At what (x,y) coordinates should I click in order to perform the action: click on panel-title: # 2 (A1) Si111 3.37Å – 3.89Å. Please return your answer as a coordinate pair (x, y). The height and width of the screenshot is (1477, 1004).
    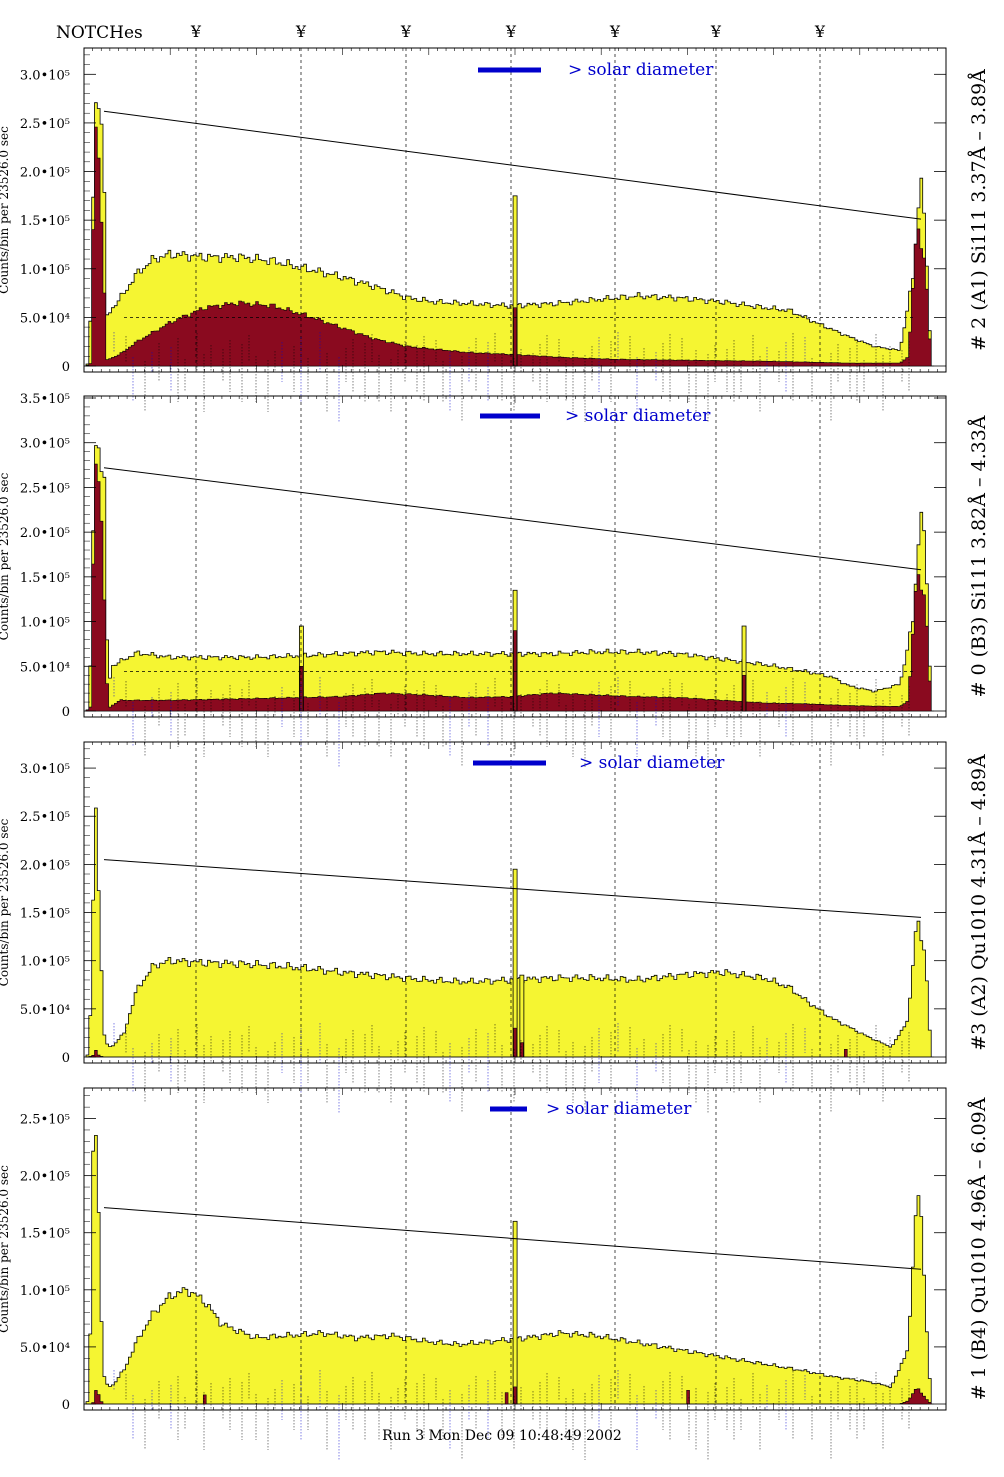
    Looking at the image, I should click on (979, 210).